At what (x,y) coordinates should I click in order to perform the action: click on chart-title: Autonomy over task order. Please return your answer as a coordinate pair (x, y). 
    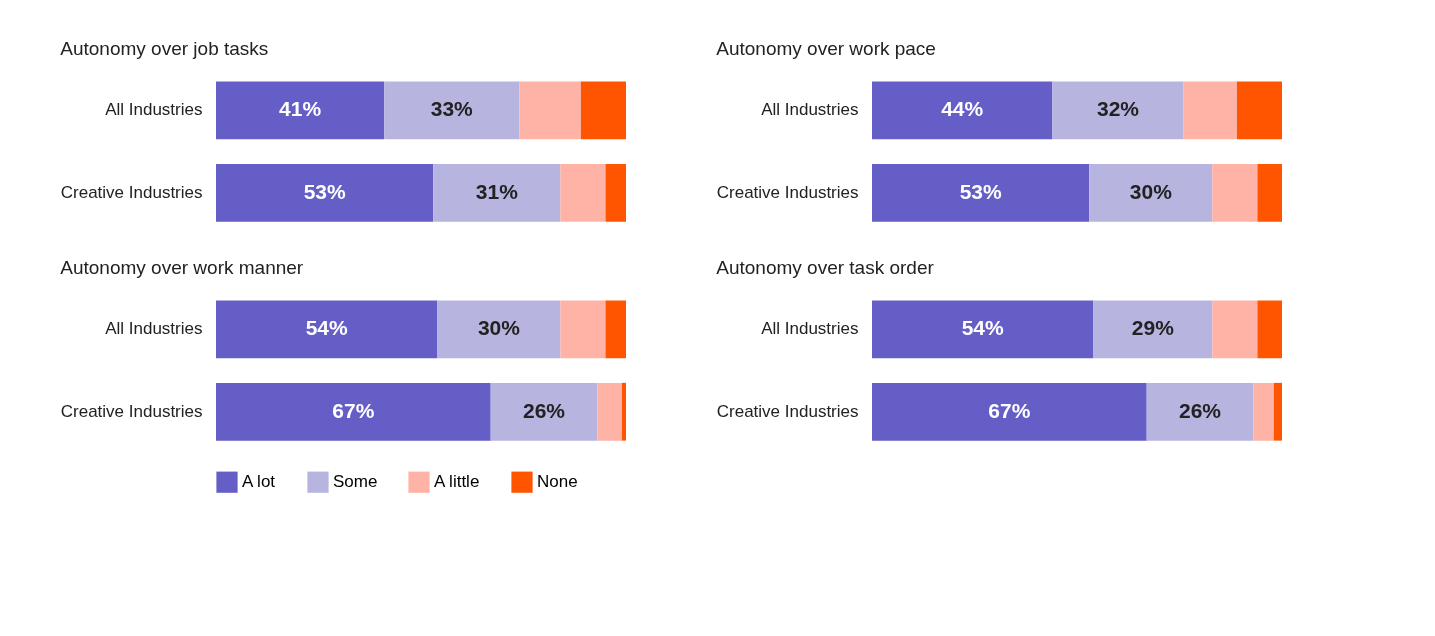
    Looking at the image, I should click on (825, 267).